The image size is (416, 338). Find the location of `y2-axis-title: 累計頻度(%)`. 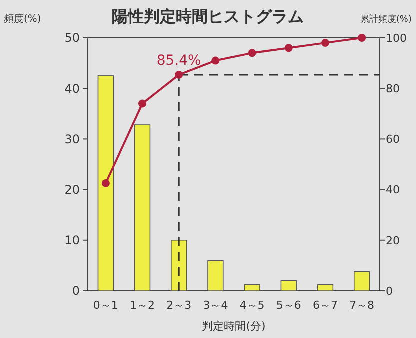

y2-axis-title: 累計頻度(%) is located at coordinates (386, 19).